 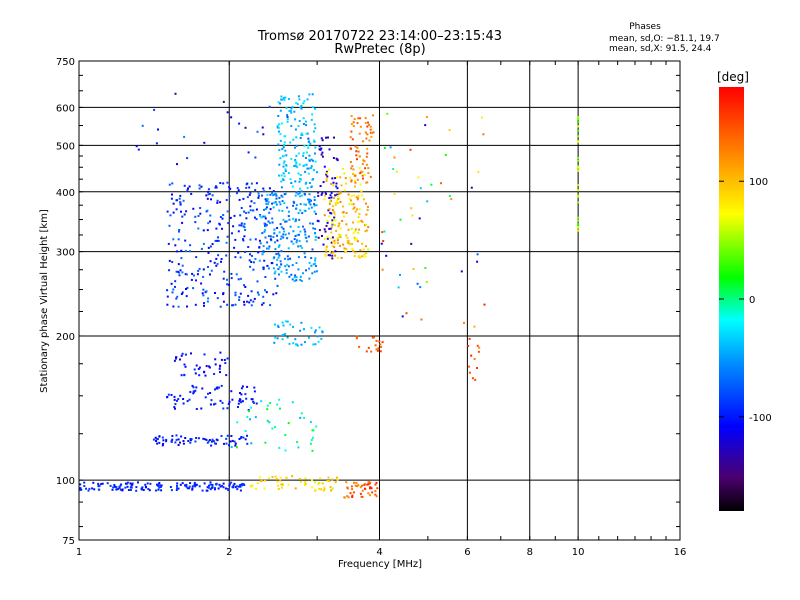 I want to click on colorbar-label: [deg], so click(x=733, y=77).